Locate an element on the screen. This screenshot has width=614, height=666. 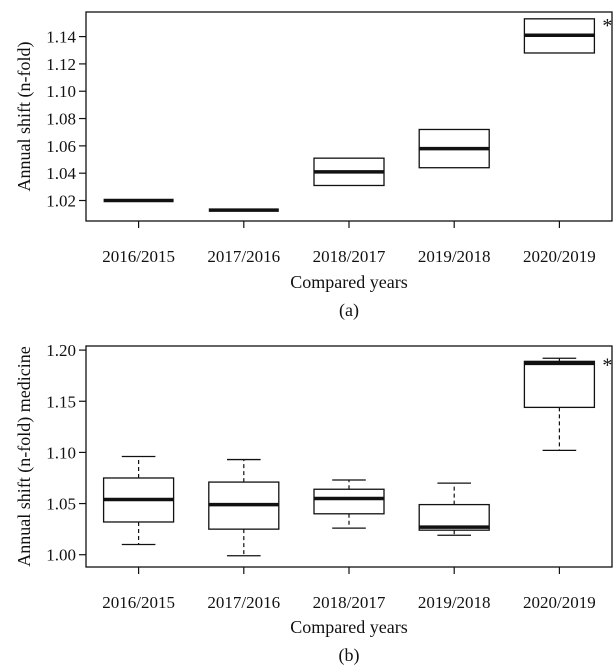
y-tick-label: 1.08 is located at coordinates (61, 119).